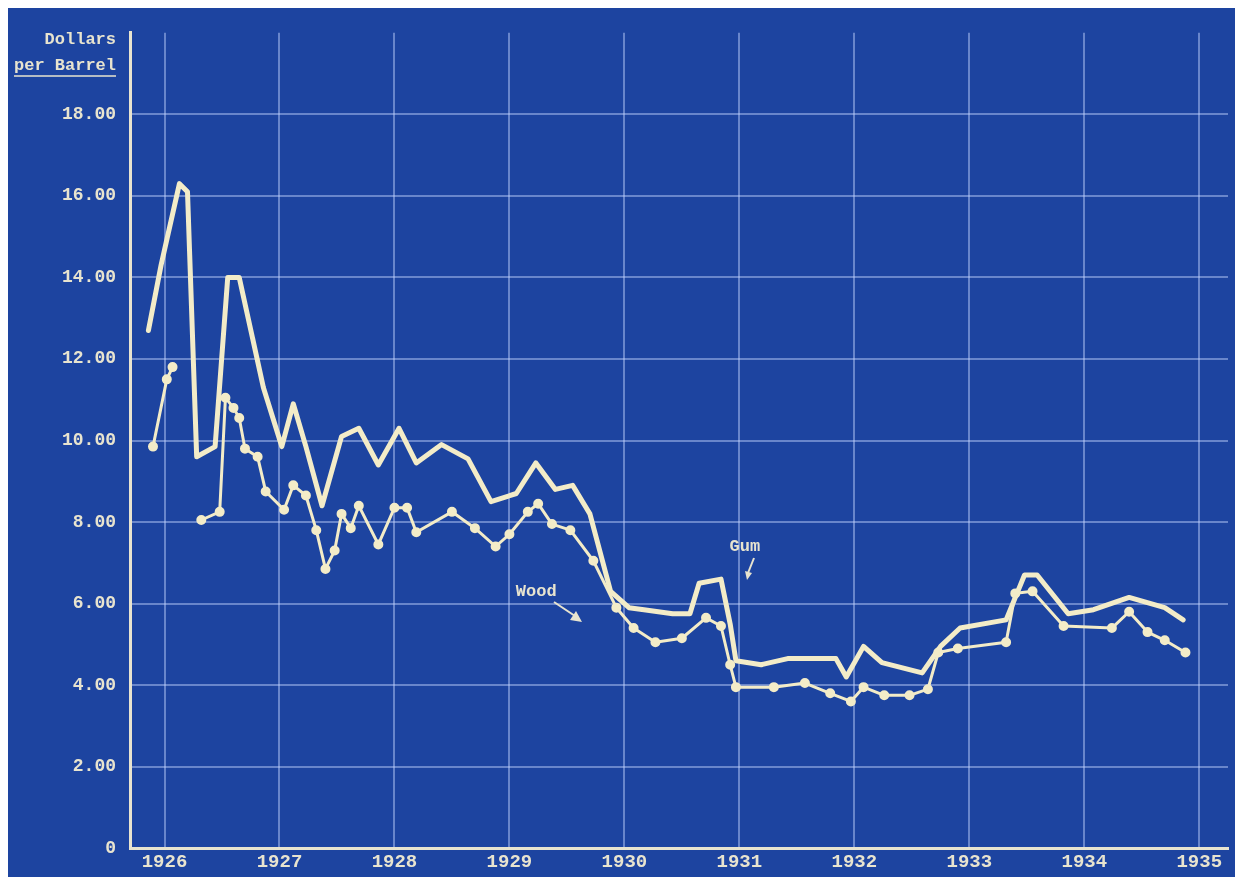  What do you see at coordinates (94, 766) in the screenshot?
I see `y-tick-label: 2.00` at bounding box center [94, 766].